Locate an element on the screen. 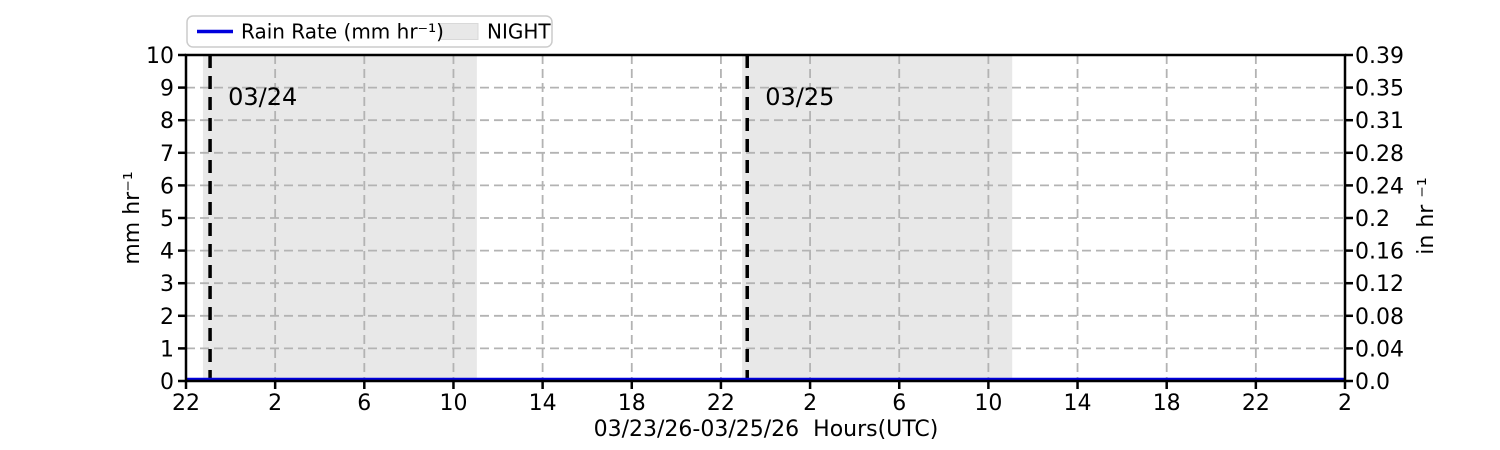 The width and height of the screenshot is (1500, 450). y-tick-label-right: 0.0 is located at coordinates (1372, 382).